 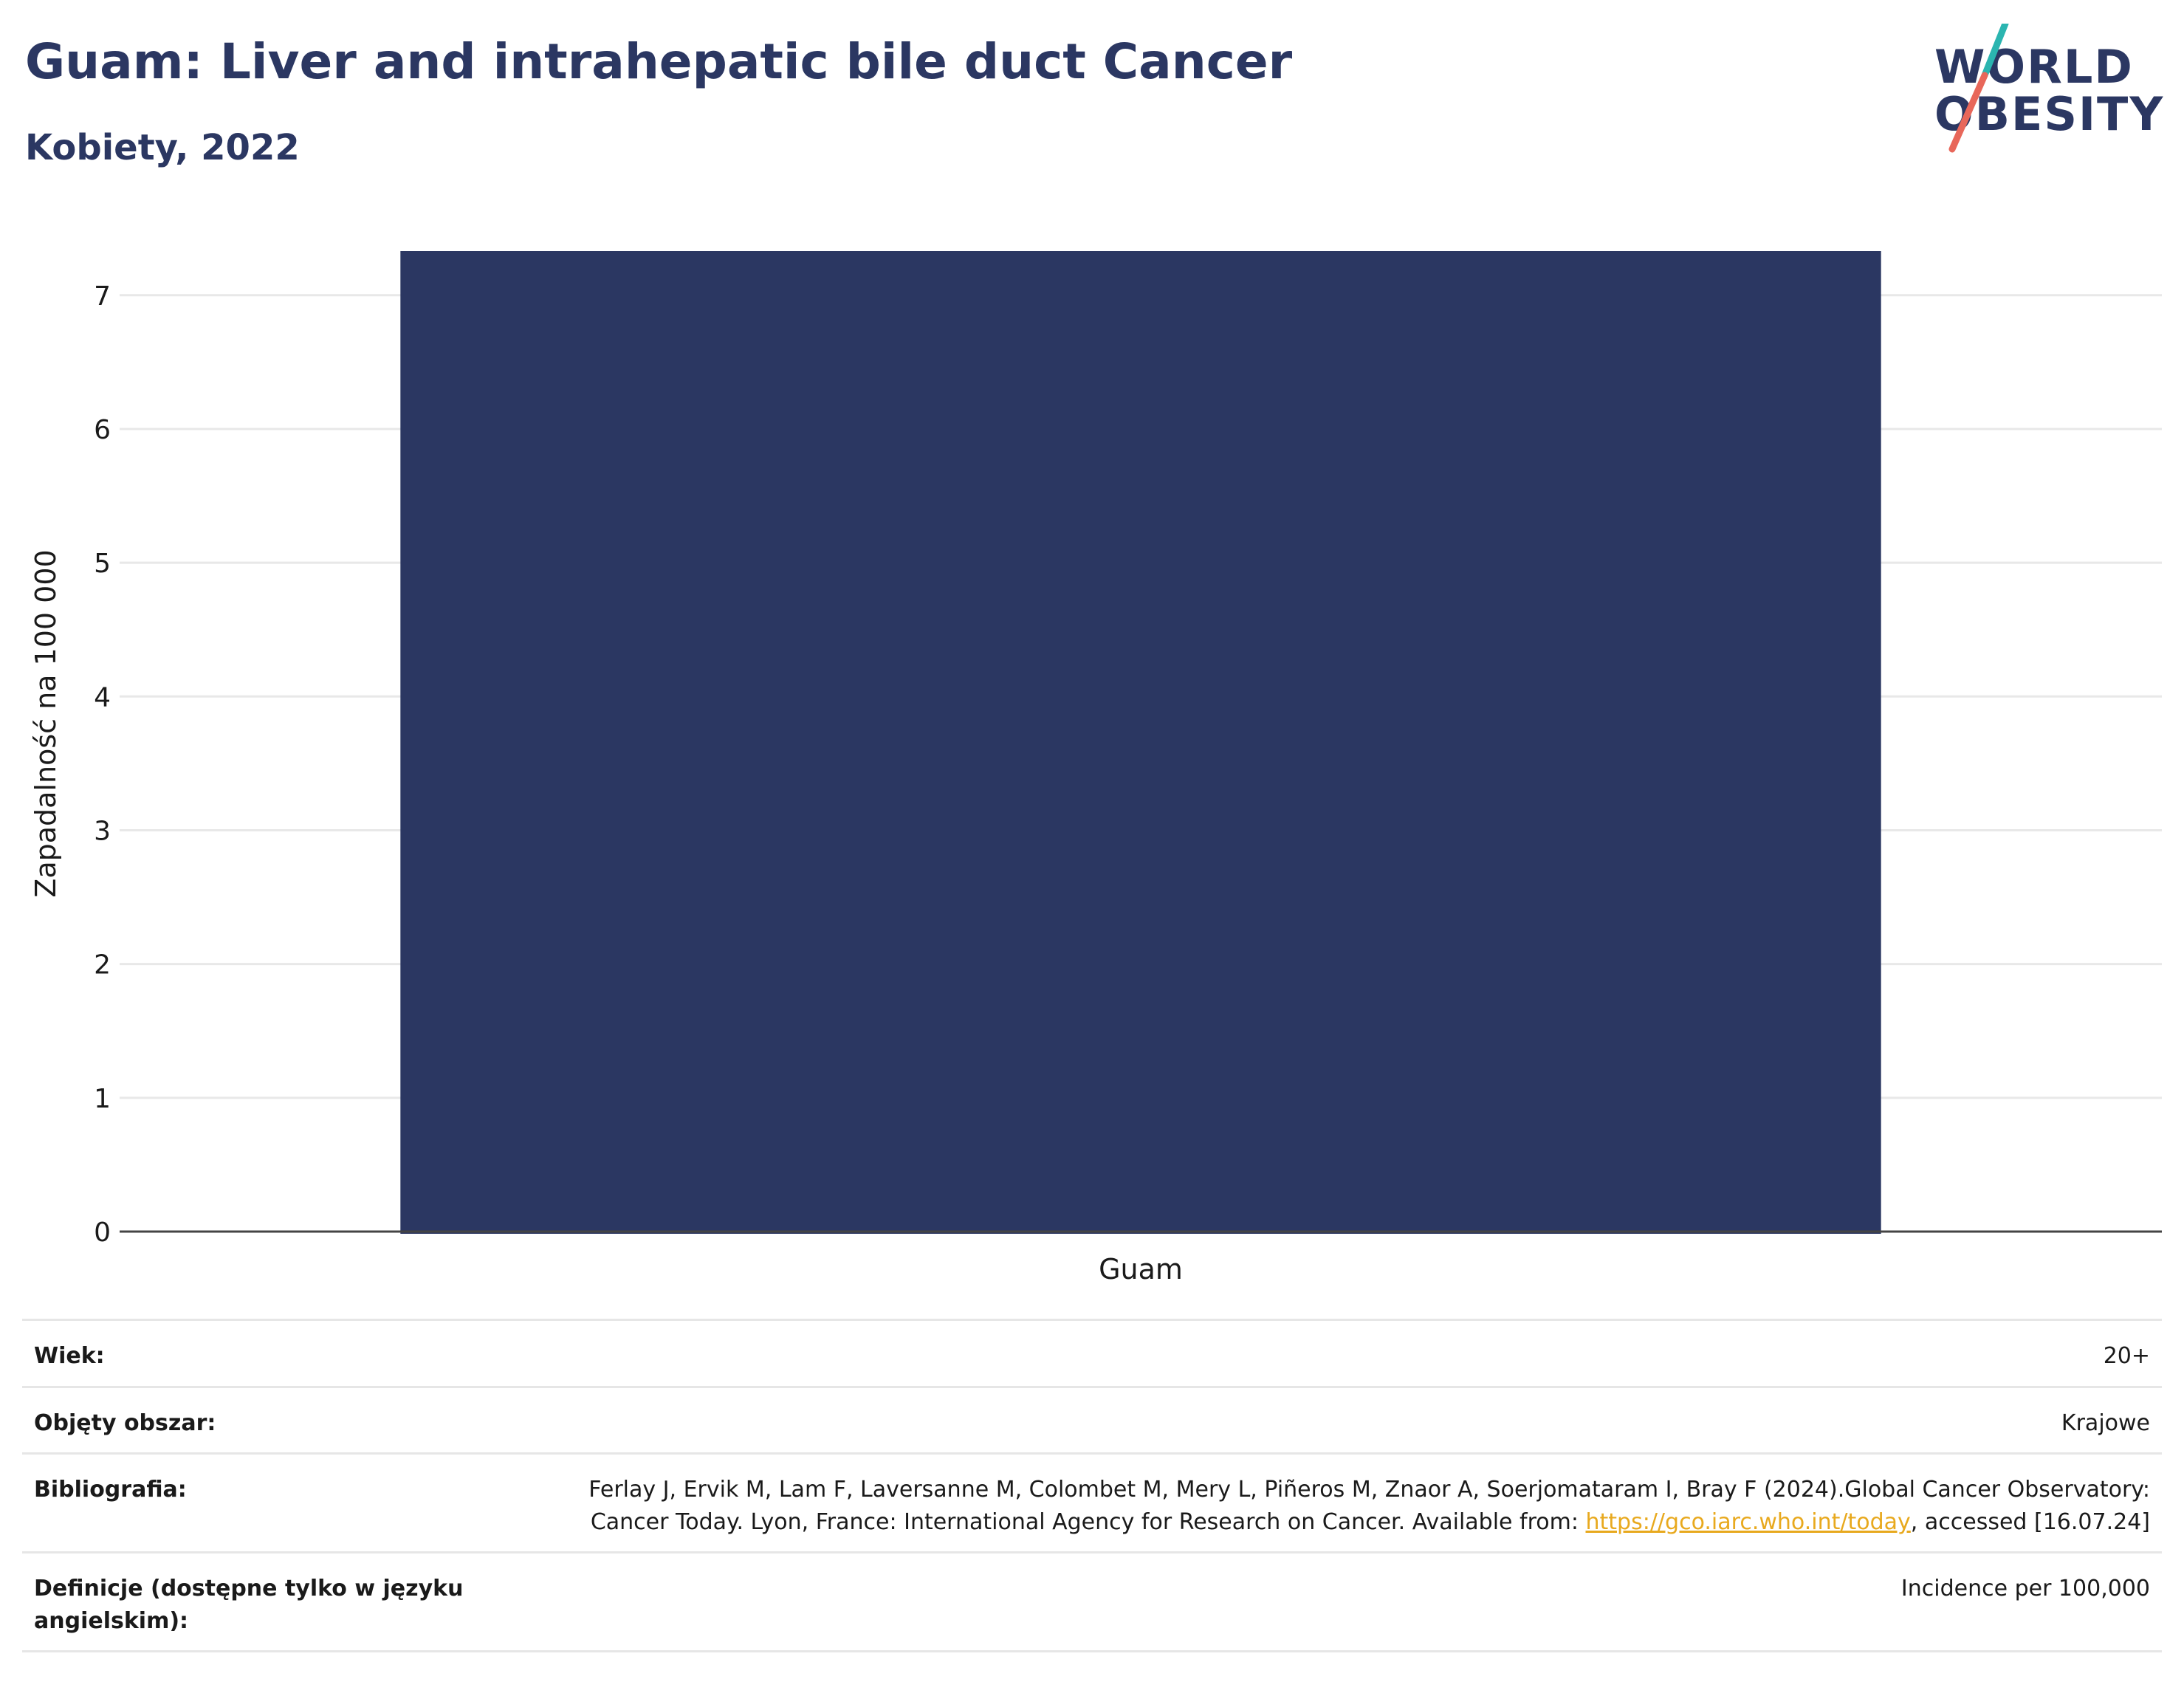 What do you see at coordinates (2030, 1522) in the screenshot?
I see `bibliography-accessed: , accessed [16.07.24]` at bounding box center [2030, 1522].